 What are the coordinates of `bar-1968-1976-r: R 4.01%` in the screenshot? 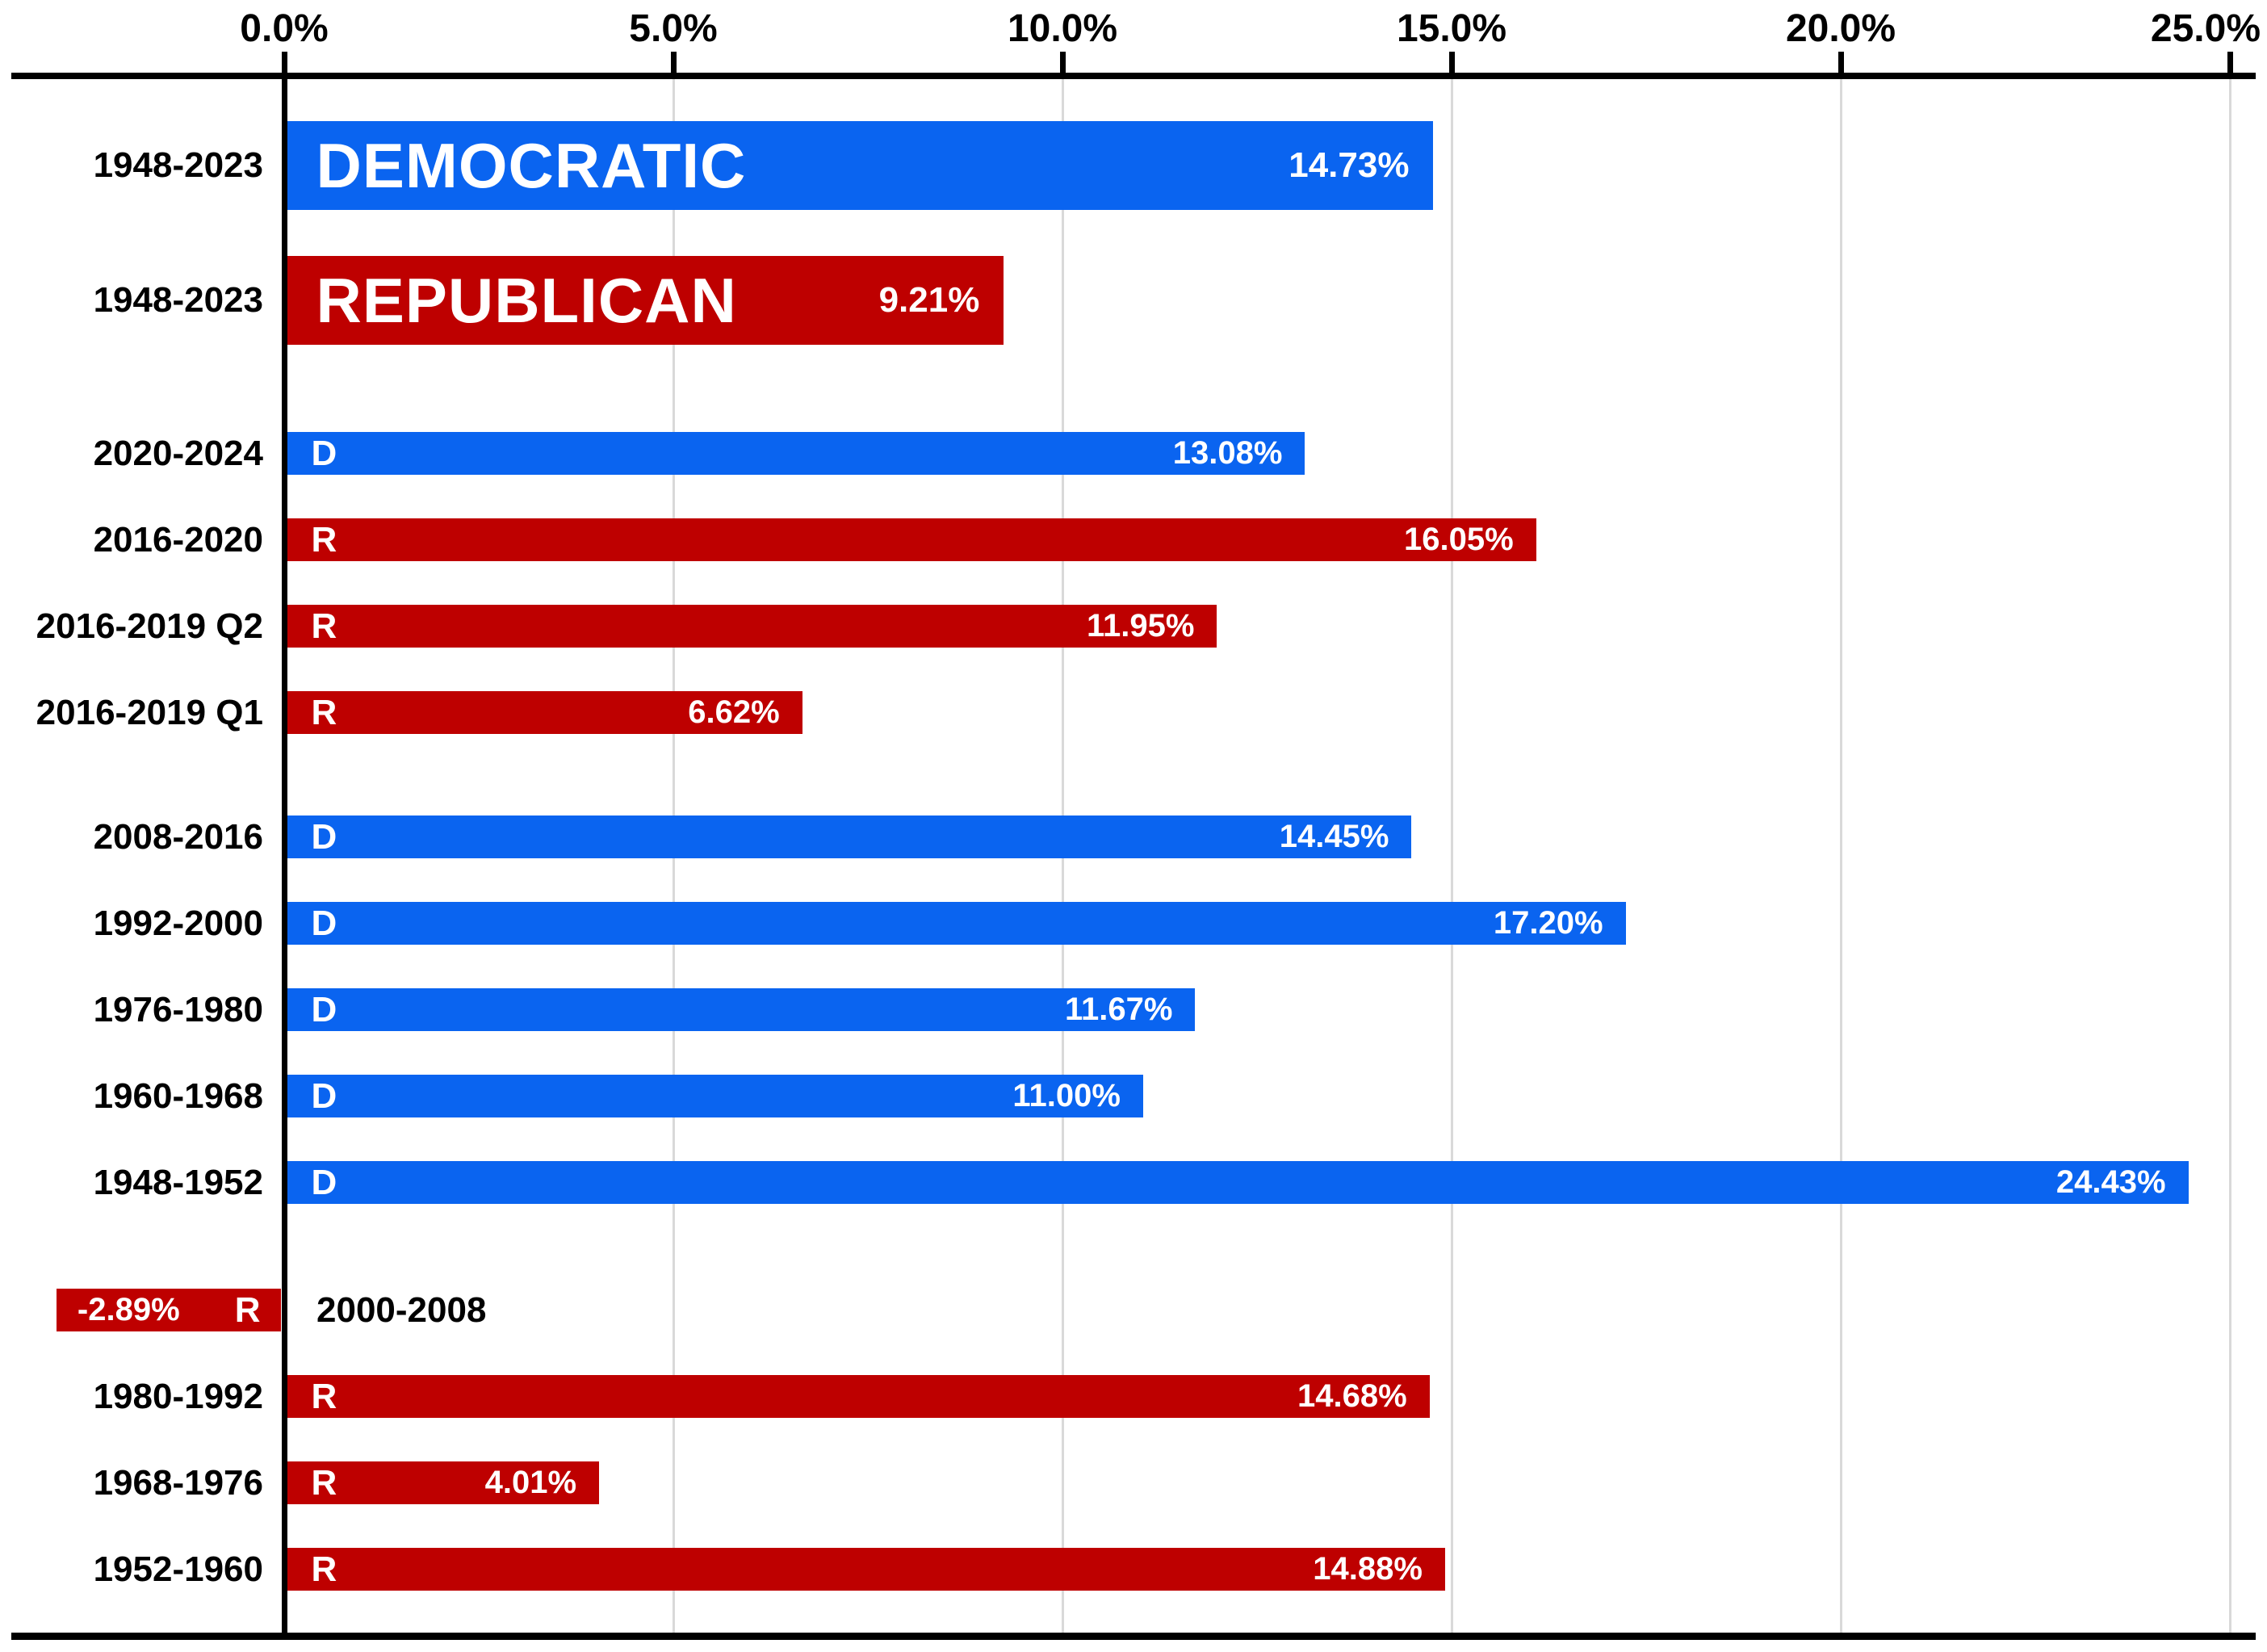 It's located at (443, 1482).